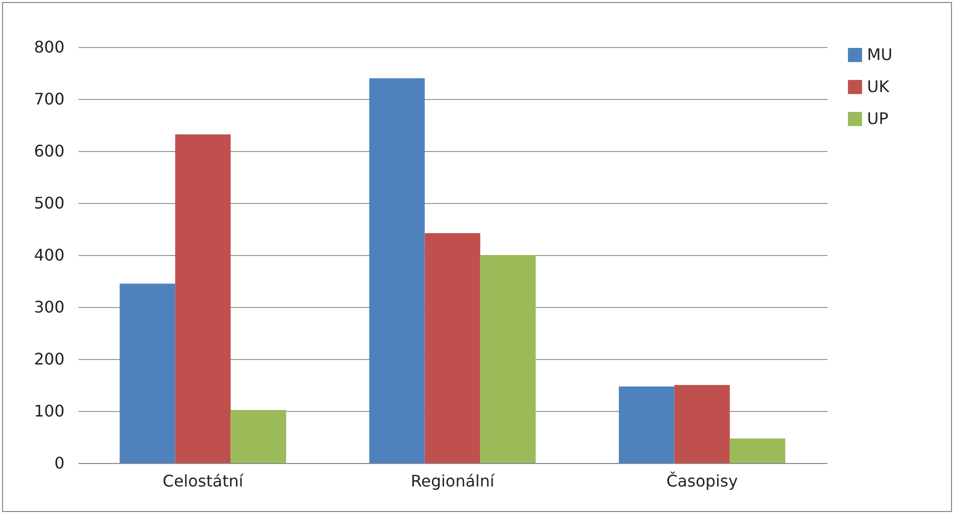 The width and height of the screenshot is (958, 517). I want to click on legend-label: UP, so click(878, 118).